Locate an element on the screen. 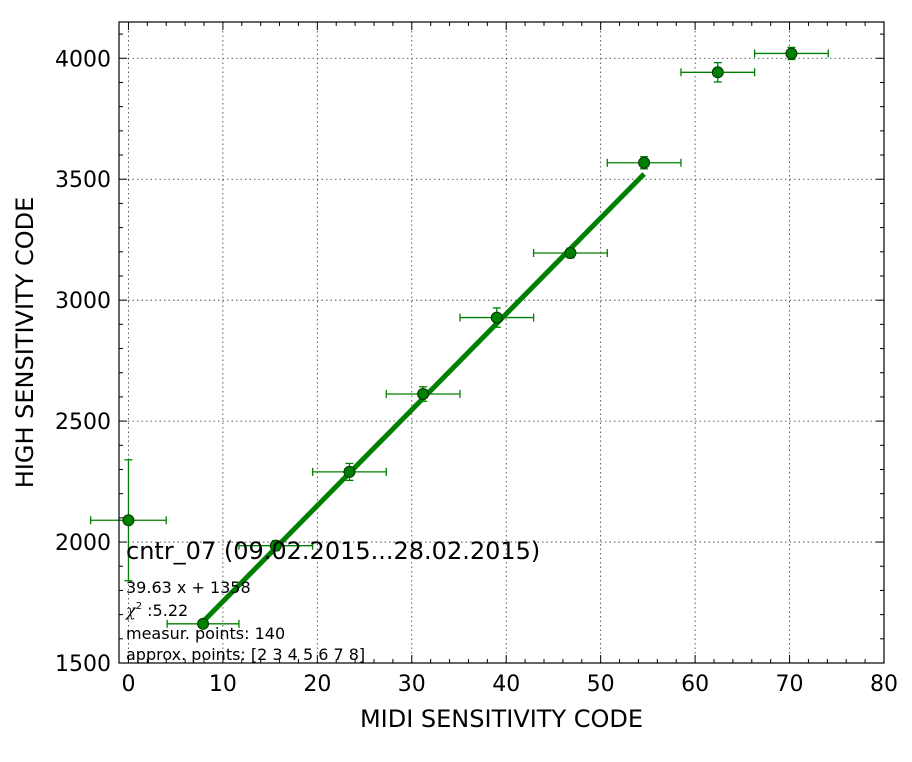 The image size is (912, 762). x-tick-label: 10 is located at coordinates (223, 684).